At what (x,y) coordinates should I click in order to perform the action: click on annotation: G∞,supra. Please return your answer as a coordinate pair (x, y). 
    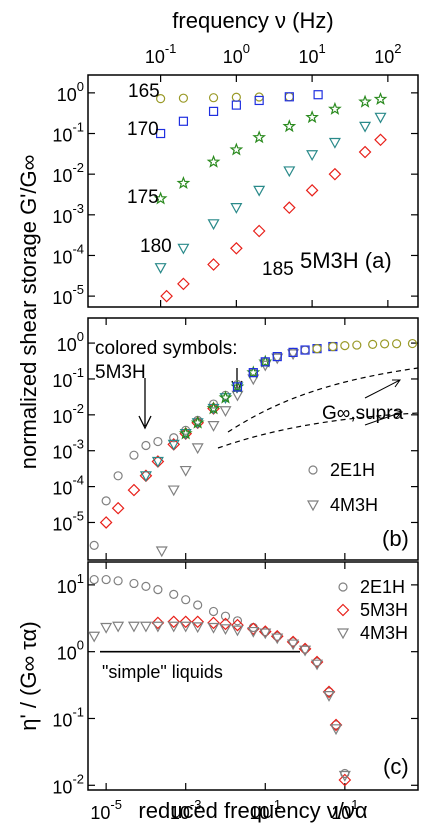
    Looking at the image, I should click on (363, 413).